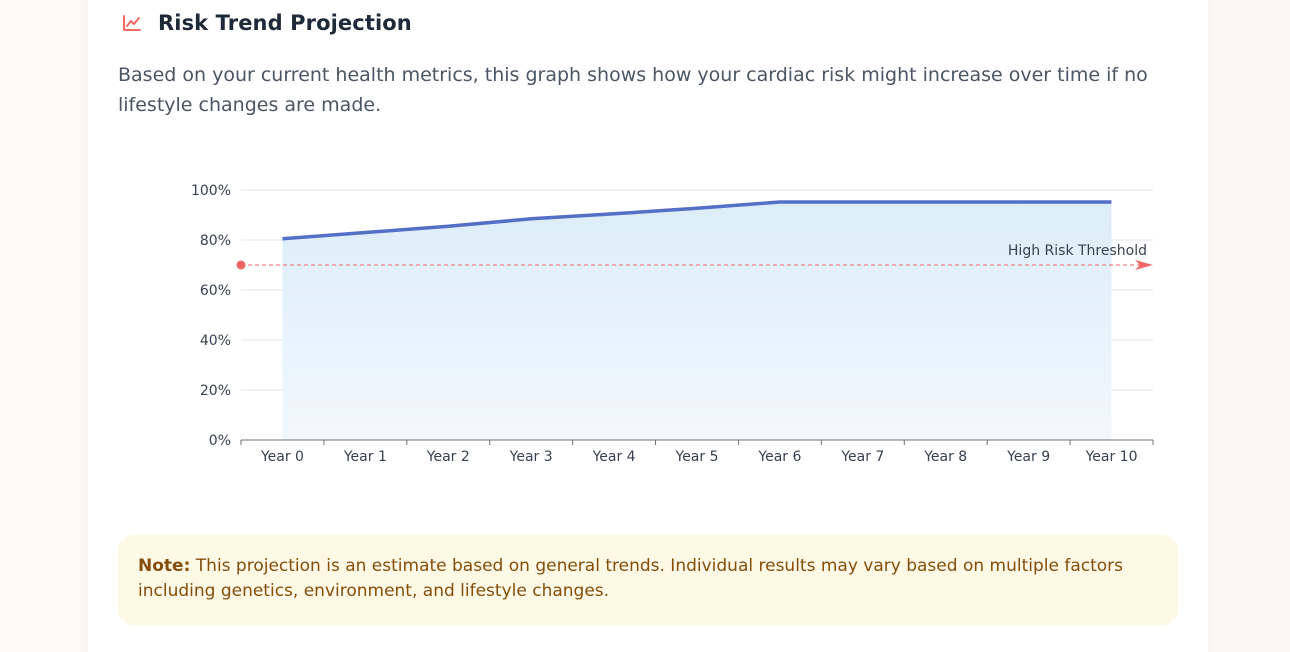 Image resolution: width=1290 pixels, height=652 pixels. I want to click on note-label: Note:, so click(164, 566).